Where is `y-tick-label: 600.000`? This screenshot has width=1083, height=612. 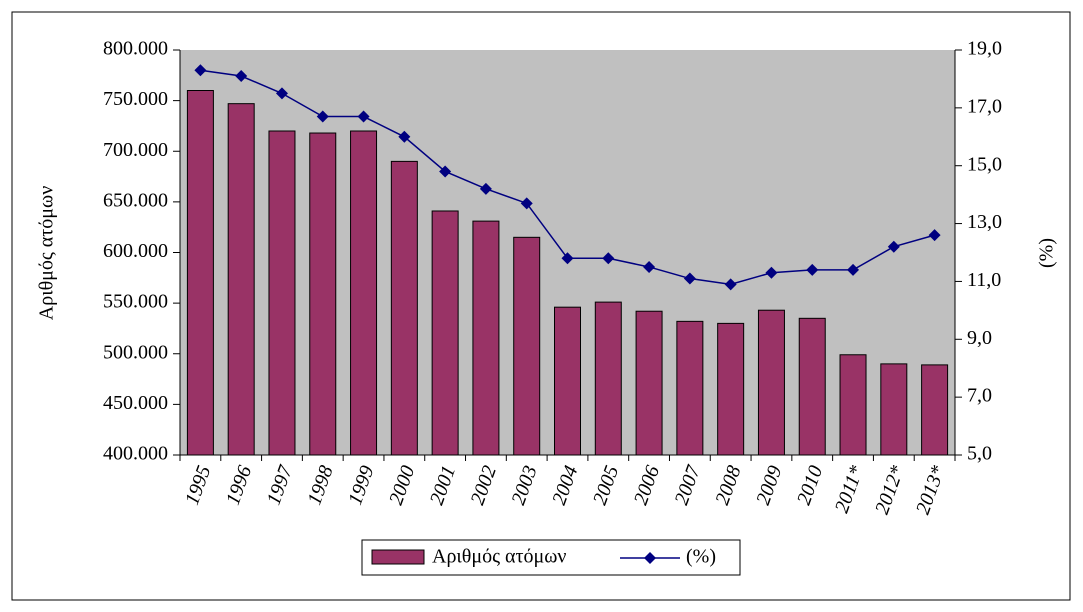
y-tick-label: 600.000 is located at coordinates (135, 251).